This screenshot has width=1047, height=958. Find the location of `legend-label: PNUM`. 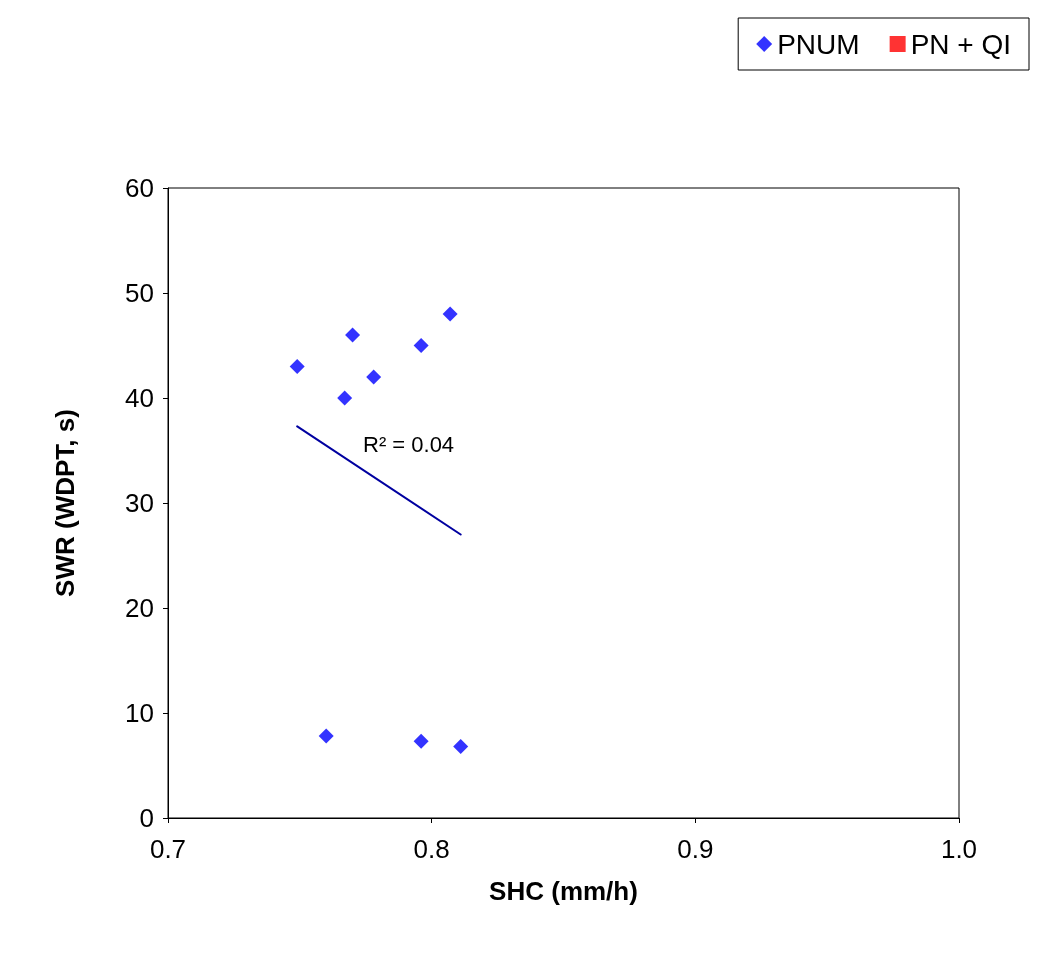

legend-label: PNUM is located at coordinates (818, 44).